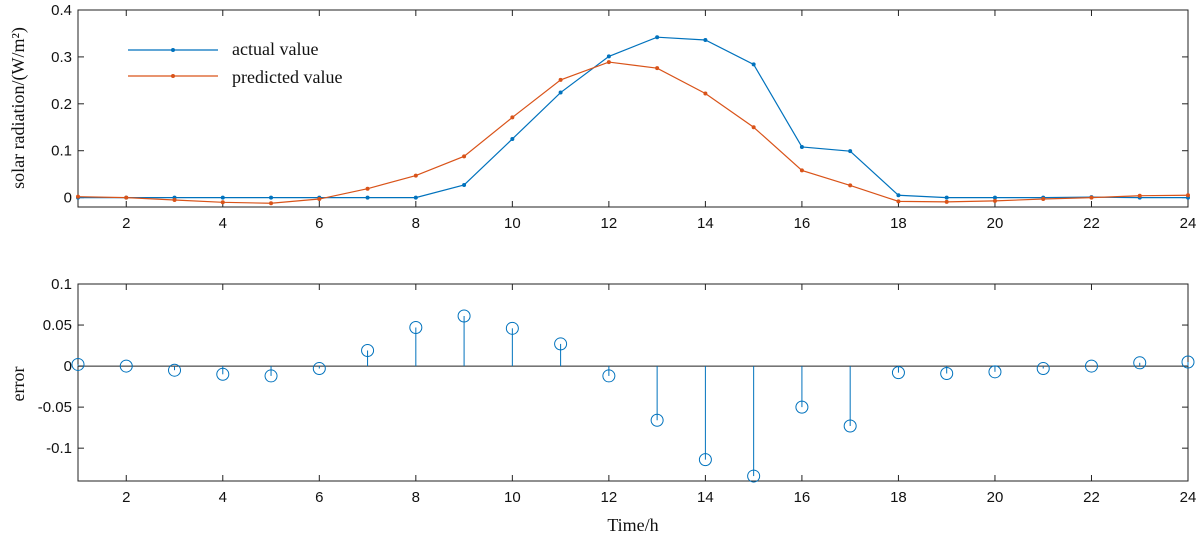  Describe the element at coordinates (802, 497) in the screenshot. I see `error-x-tick-label: 16` at that location.